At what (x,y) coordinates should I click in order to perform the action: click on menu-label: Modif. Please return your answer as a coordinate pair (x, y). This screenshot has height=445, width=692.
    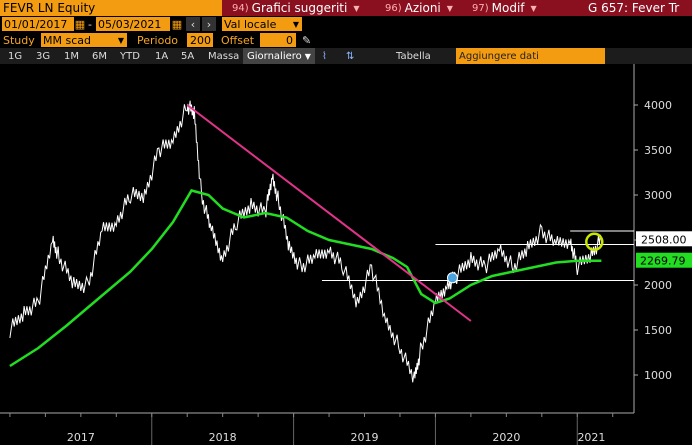
    Looking at the image, I should click on (508, 8).